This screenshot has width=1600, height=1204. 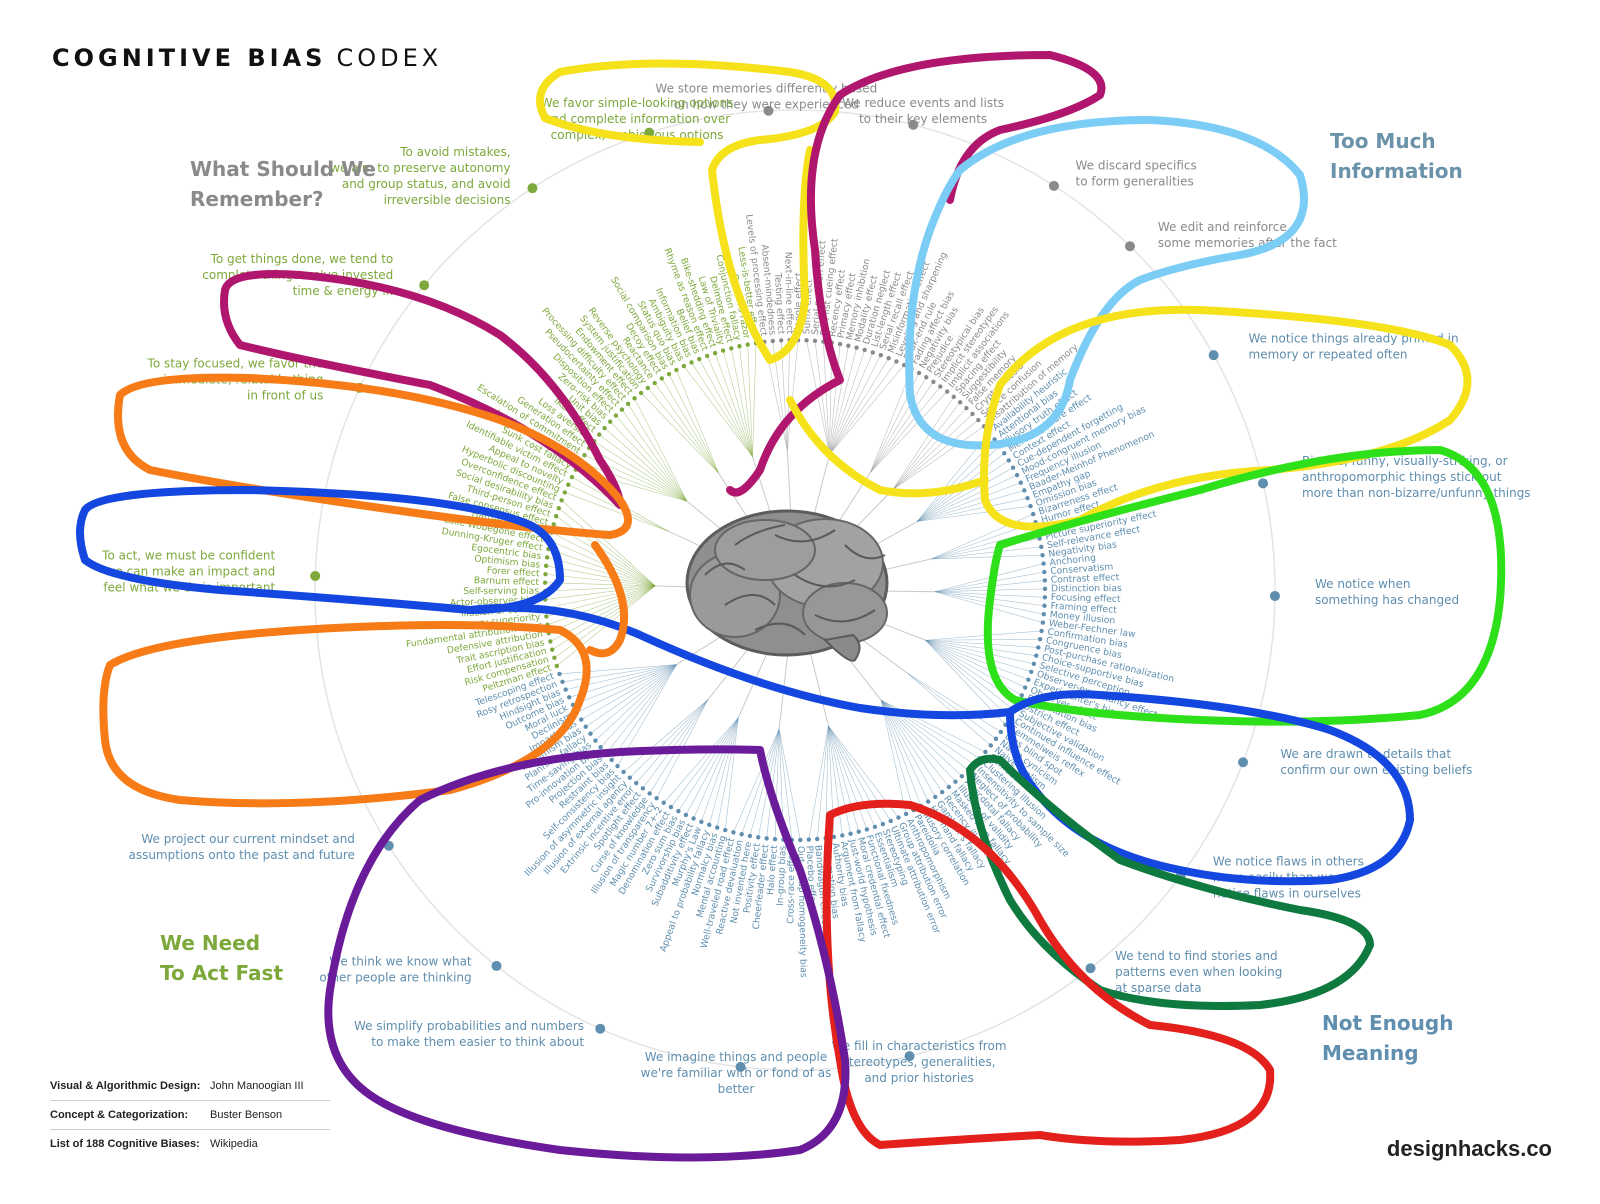 What do you see at coordinates (919, 1078) in the screenshot?
I see `category-label-line: and prior histories` at bounding box center [919, 1078].